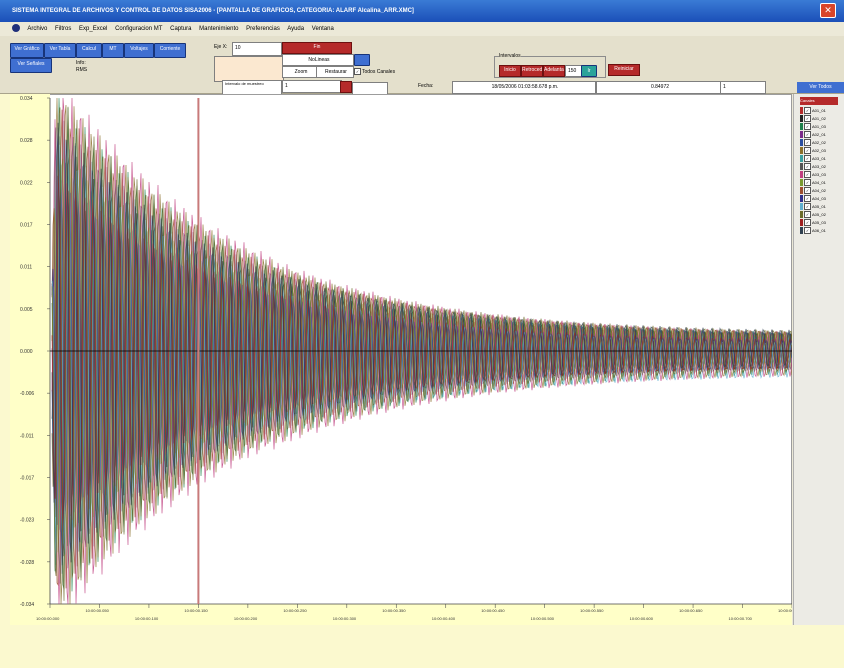 The image size is (844, 668). I want to click on legend-item: ✓ A02_03, so click(821, 151).